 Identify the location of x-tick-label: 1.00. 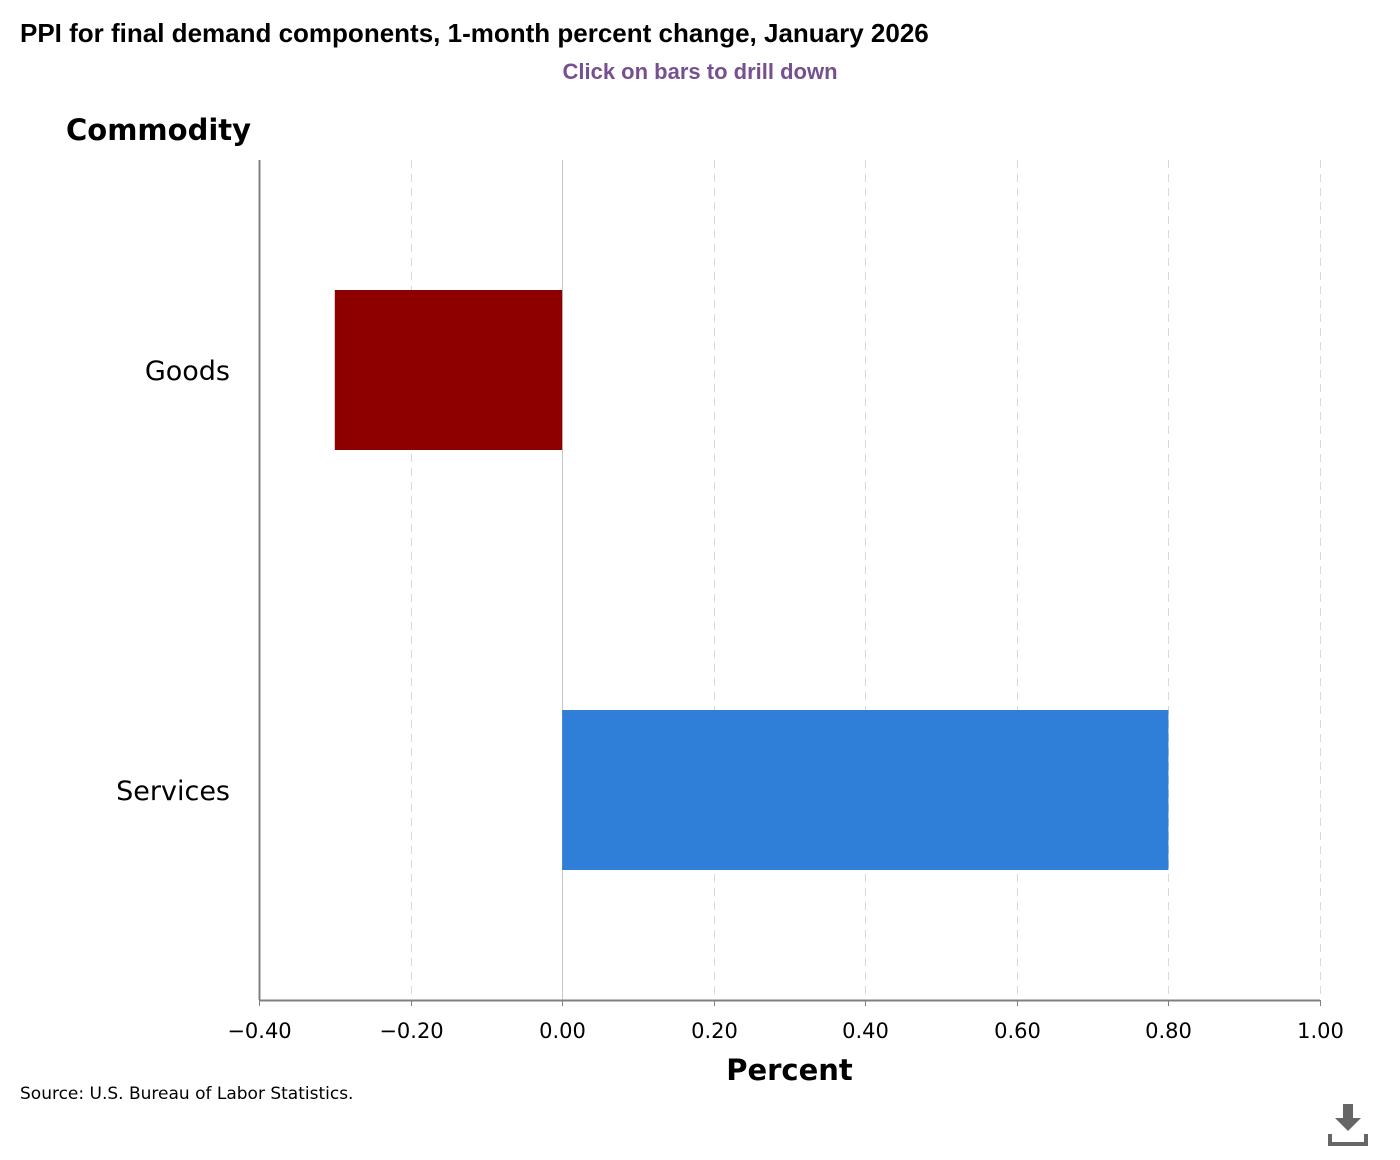
(1320, 1031).